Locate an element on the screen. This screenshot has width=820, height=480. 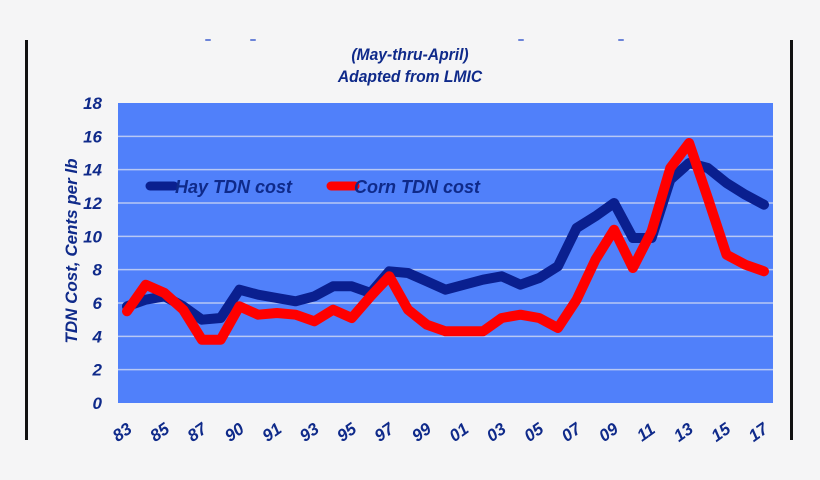
x-tick-label: 87 is located at coordinates (198, 431).